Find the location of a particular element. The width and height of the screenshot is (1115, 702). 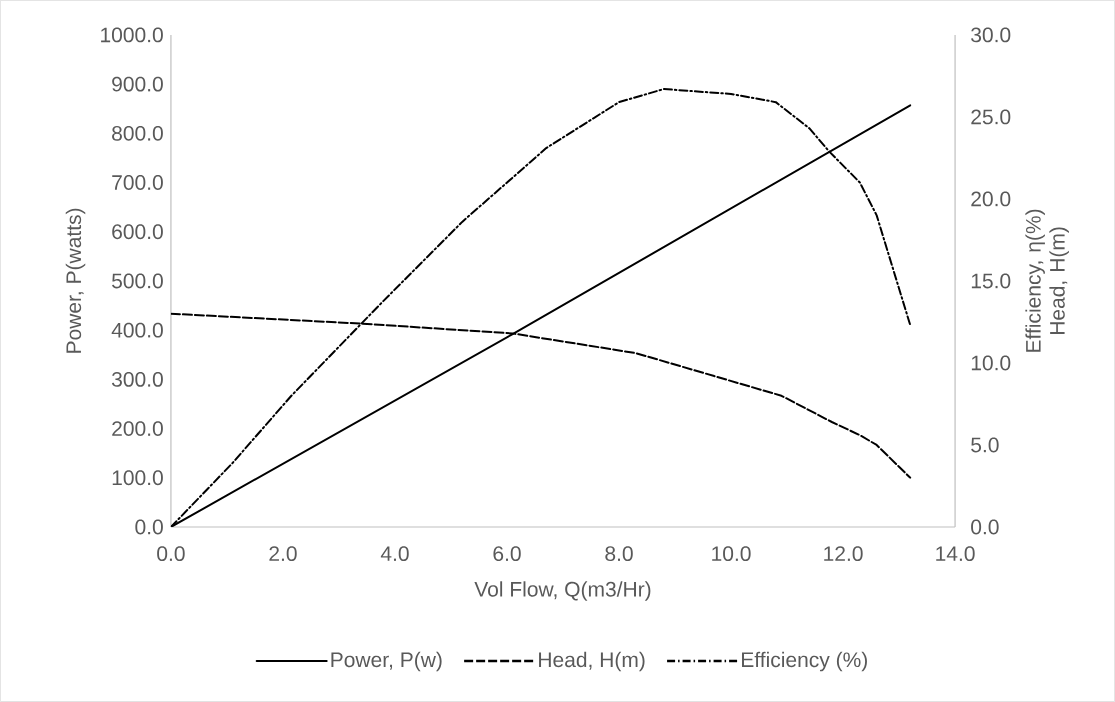

y-tick-label: 200.0 is located at coordinates (137, 429).